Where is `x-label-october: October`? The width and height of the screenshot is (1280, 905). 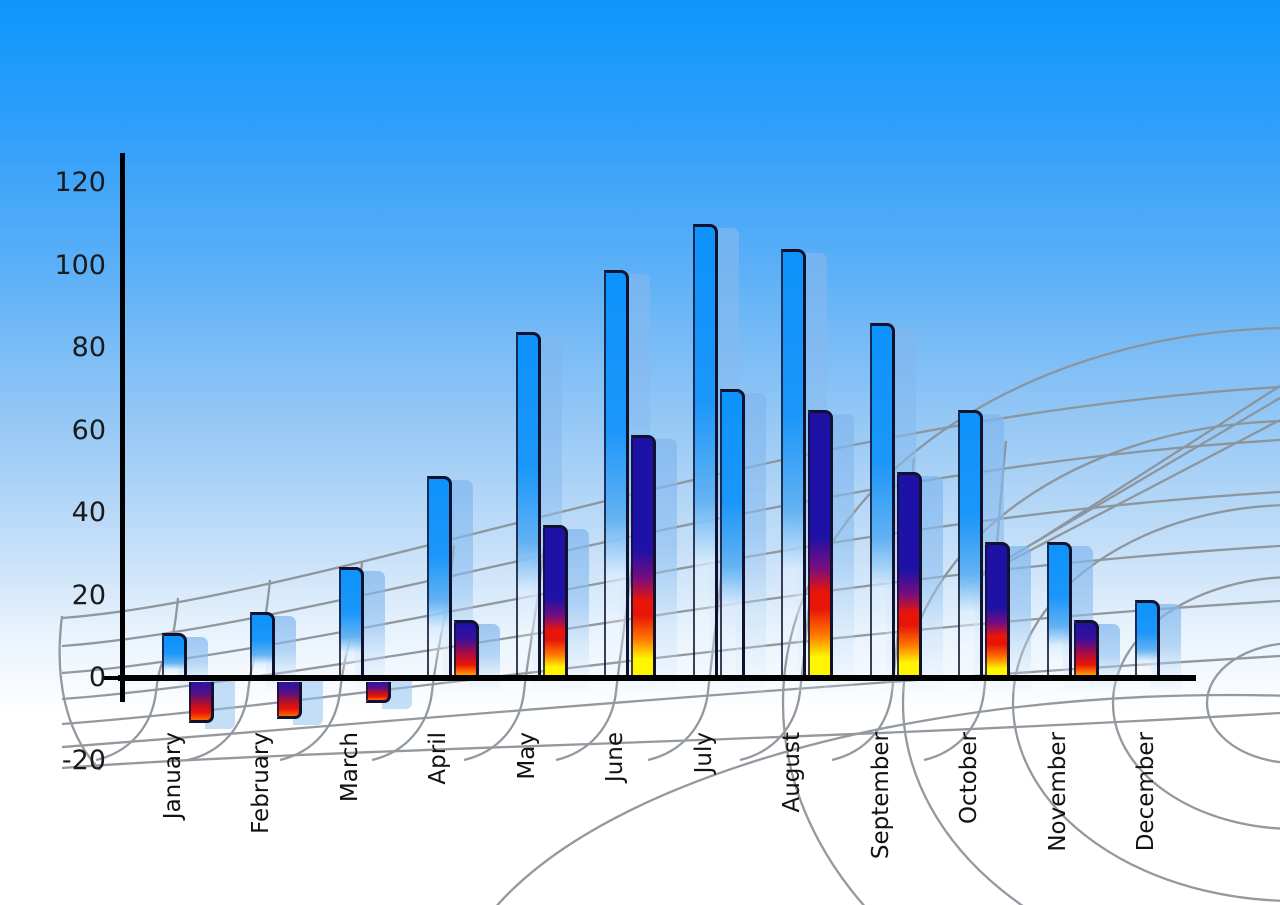 x-label-october: October is located at coordinates (969, 778).